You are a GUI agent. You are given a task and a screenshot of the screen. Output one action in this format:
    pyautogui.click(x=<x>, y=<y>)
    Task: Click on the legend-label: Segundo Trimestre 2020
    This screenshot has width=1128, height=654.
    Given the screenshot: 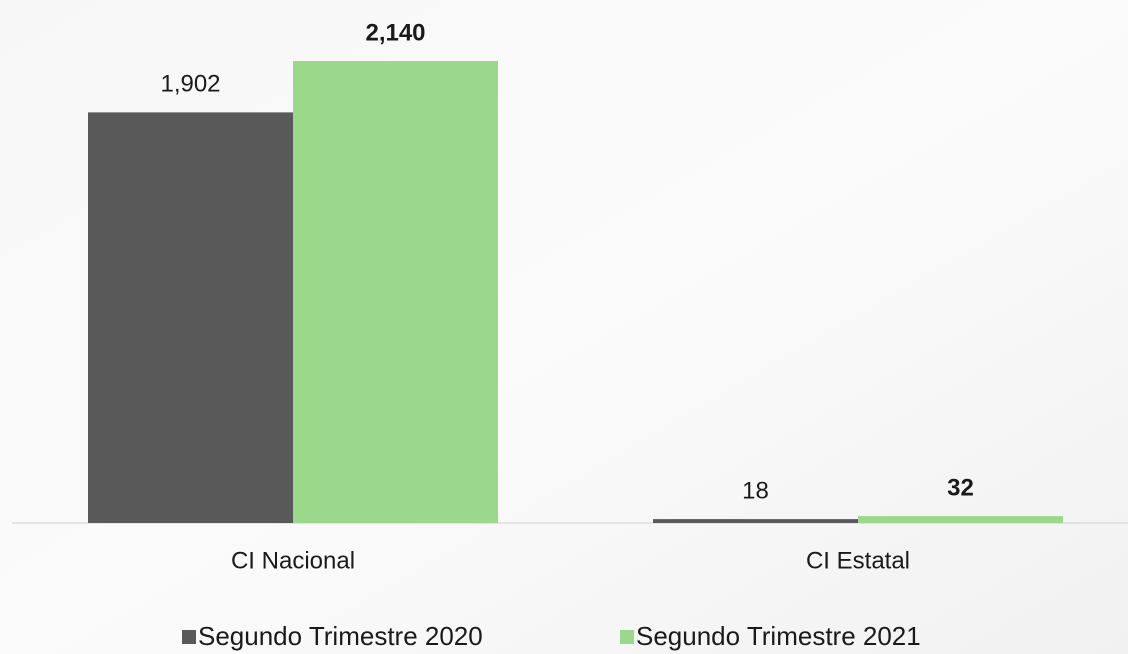 What is the action you would take?
    pyautogui.click(x=340, y=636)
    